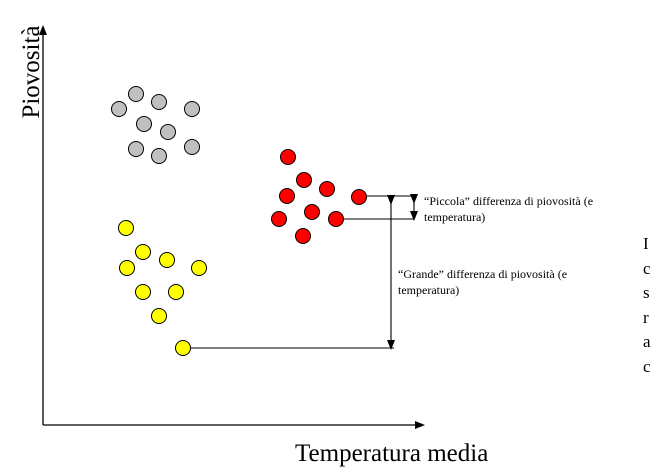  What do you see at coordinates (647, 305) in the screenshot?
I see `truncated-side-text: I c s r a c` at bounding box center [647, 305].